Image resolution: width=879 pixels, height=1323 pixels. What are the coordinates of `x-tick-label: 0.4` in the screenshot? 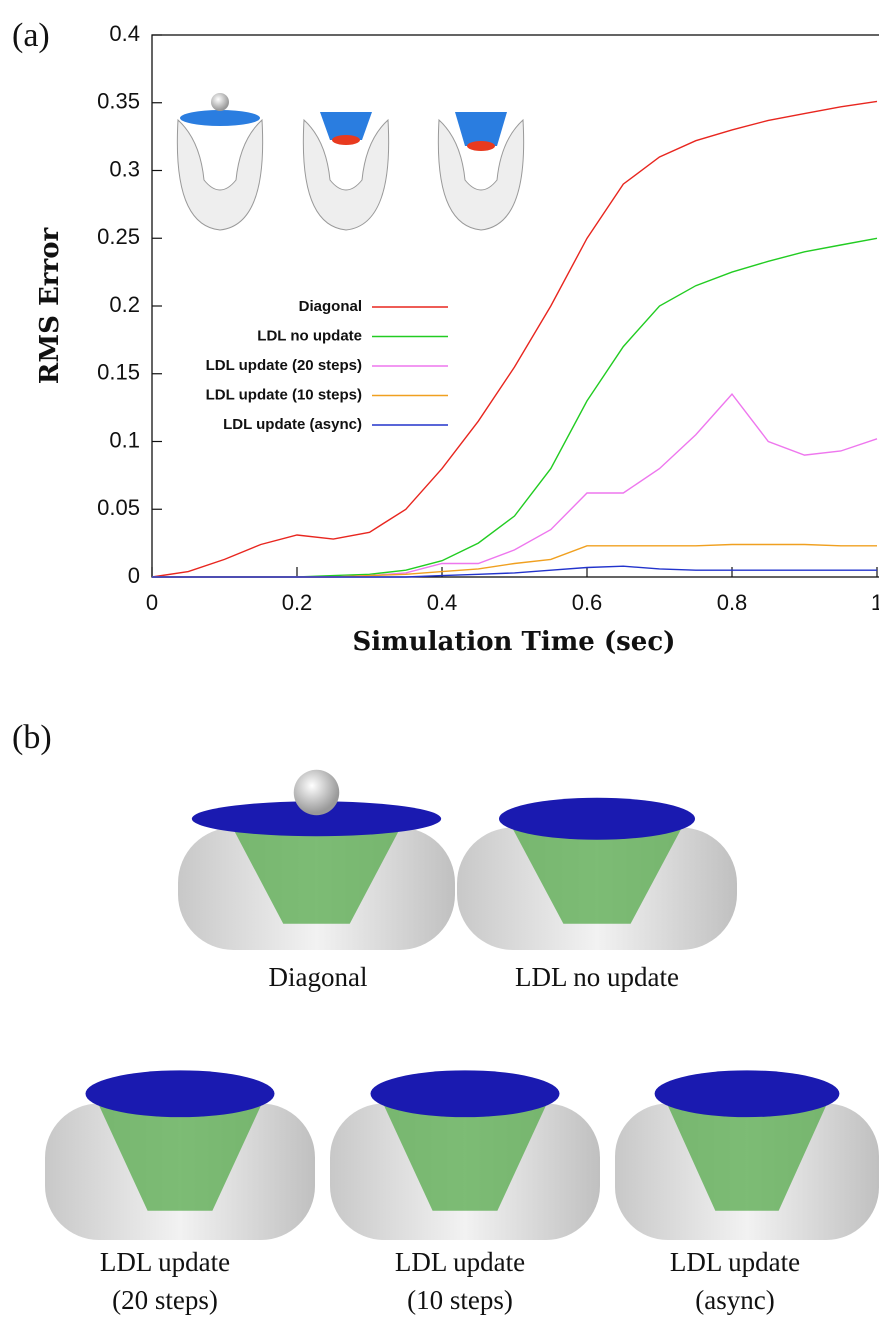 It's located at (442, 602).